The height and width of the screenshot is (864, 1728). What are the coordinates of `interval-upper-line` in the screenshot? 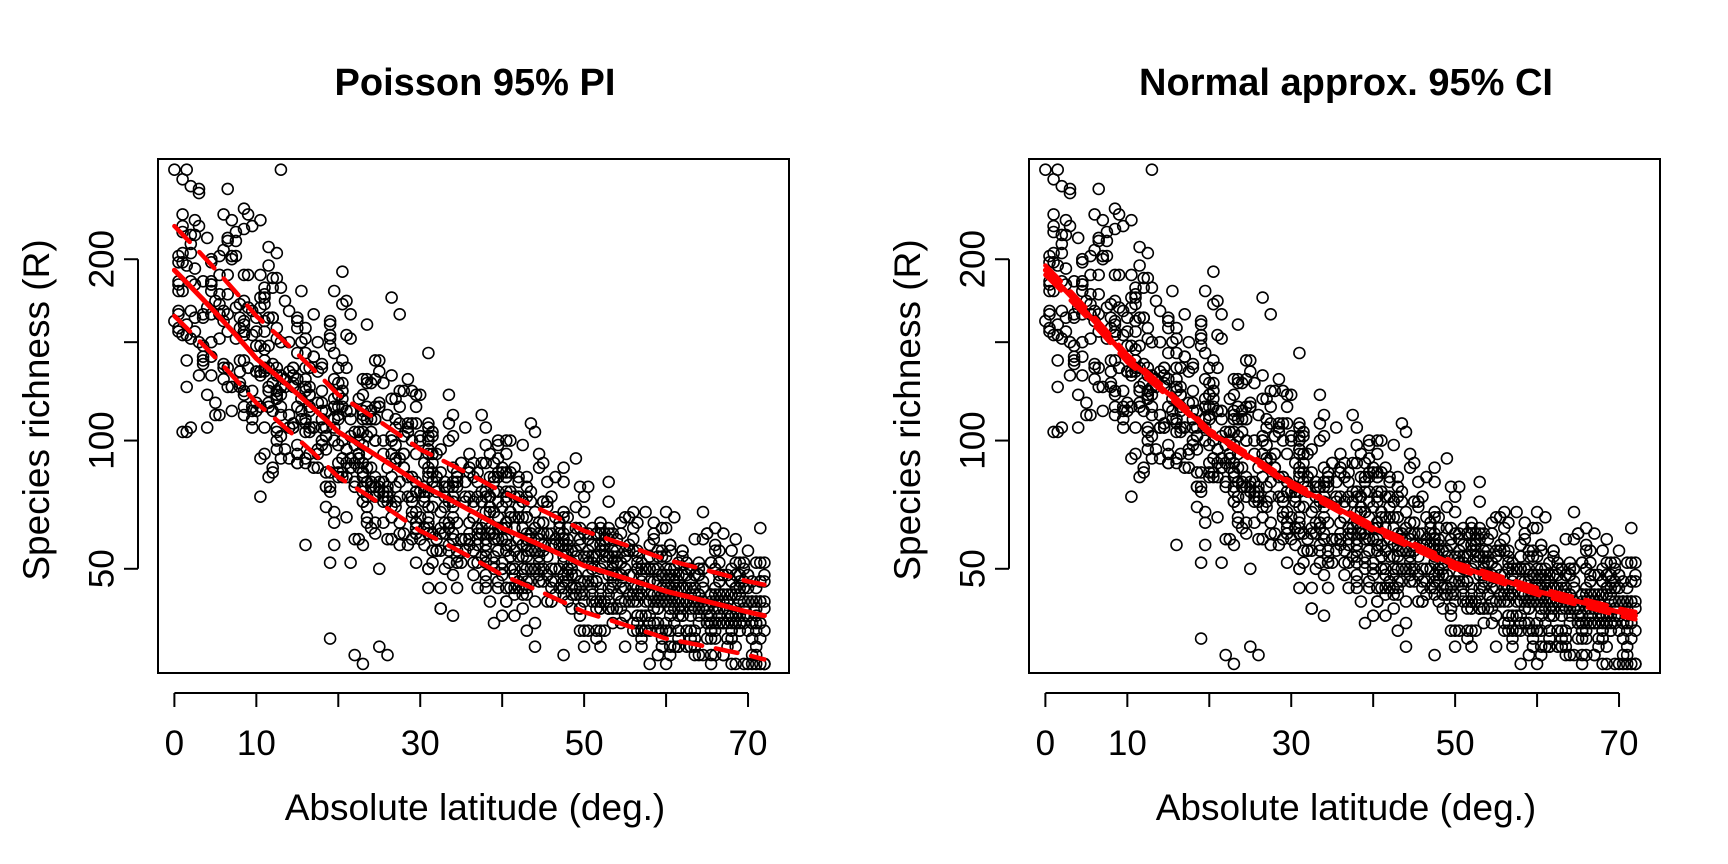 It's located at (1340, 439).